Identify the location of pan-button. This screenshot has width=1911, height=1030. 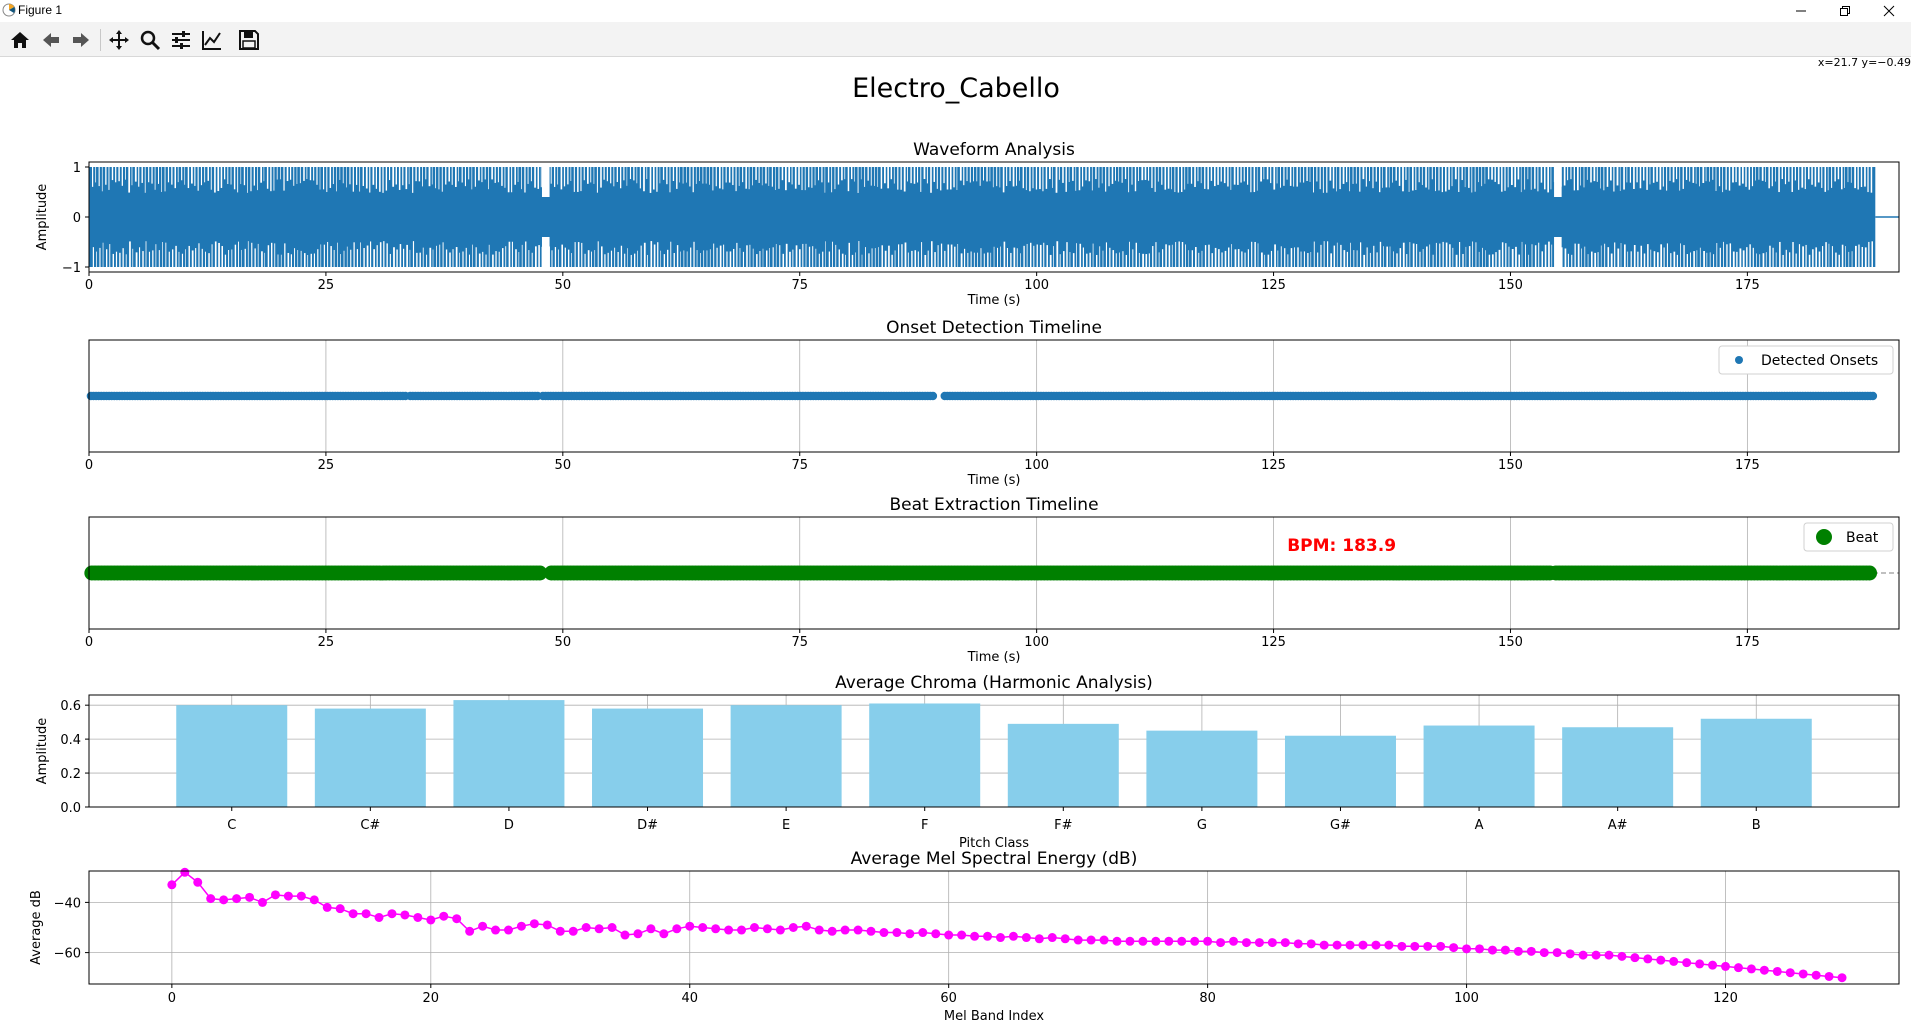
(119, 40).